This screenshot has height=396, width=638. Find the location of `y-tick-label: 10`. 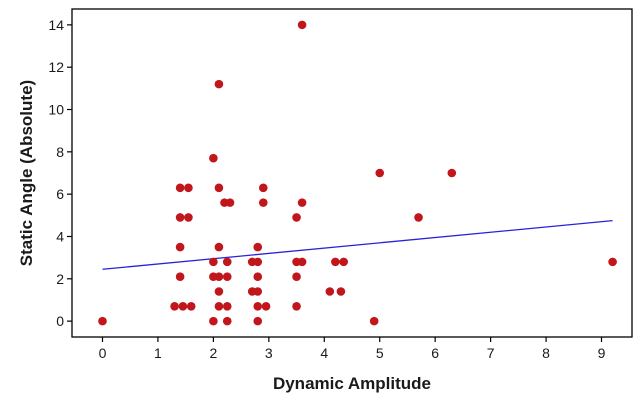

y-tick-label: 10 is located at coordinates (56, 110).